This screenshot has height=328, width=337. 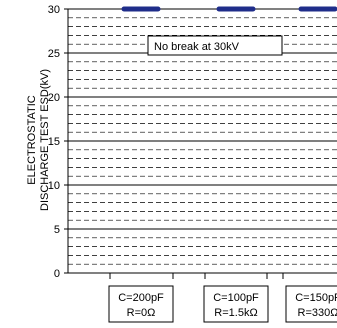 I want to click on annotation-text: No break at 30kV, so click(x=197, y=47).